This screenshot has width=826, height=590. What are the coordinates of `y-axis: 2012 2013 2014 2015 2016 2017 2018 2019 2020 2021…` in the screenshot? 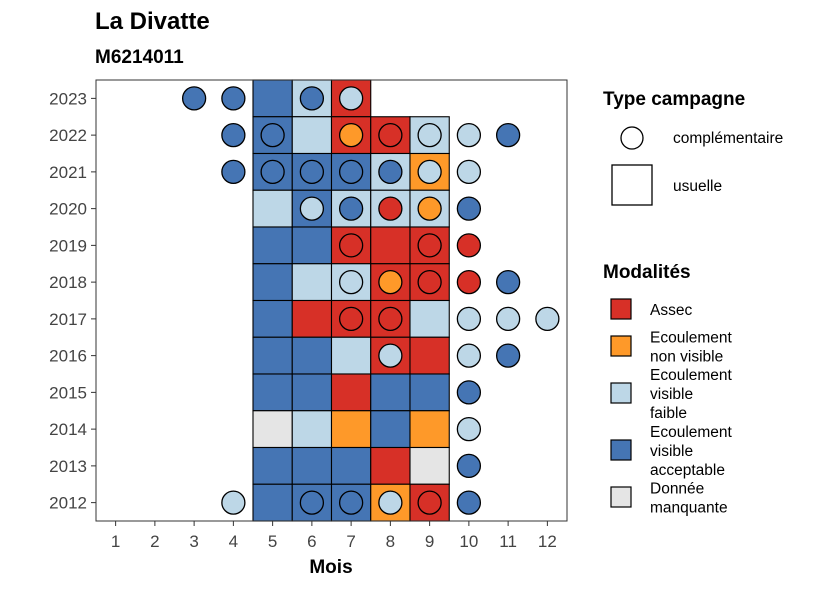 It's located at (72, 301).